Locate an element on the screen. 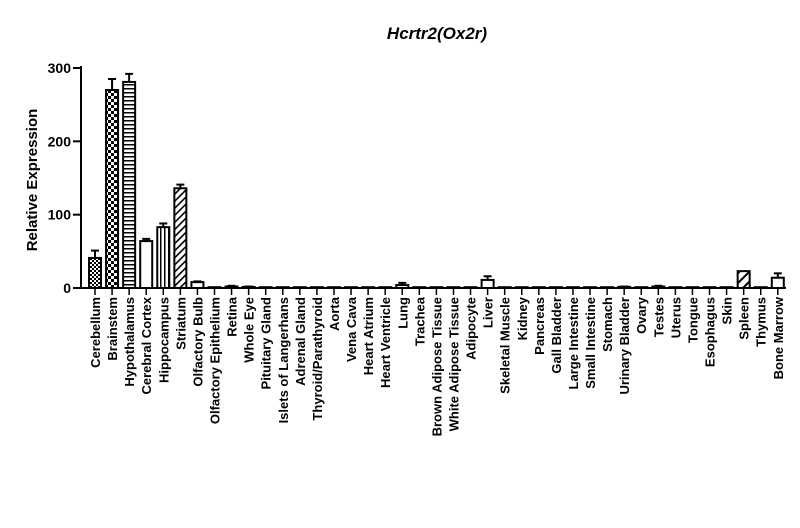 The image size is (800, 528). bar-bone-marrow is located at coordinates (777, 283).